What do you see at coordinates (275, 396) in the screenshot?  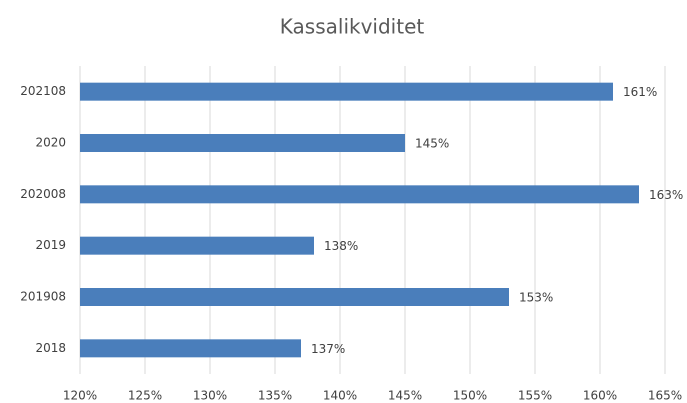 I see `x-tick-label: 135%` at bounding box center [275, 396].